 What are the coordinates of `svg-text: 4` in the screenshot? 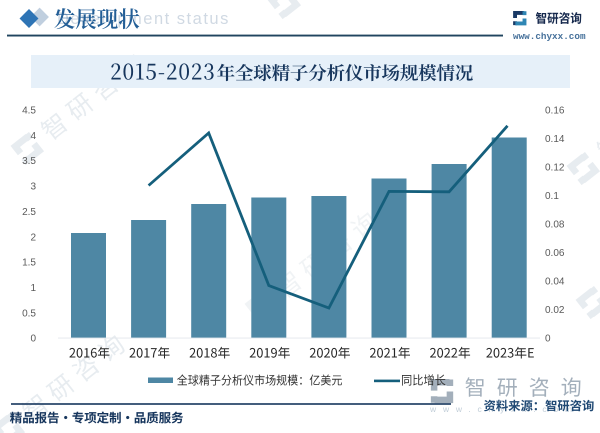 It's located at (33, 136).